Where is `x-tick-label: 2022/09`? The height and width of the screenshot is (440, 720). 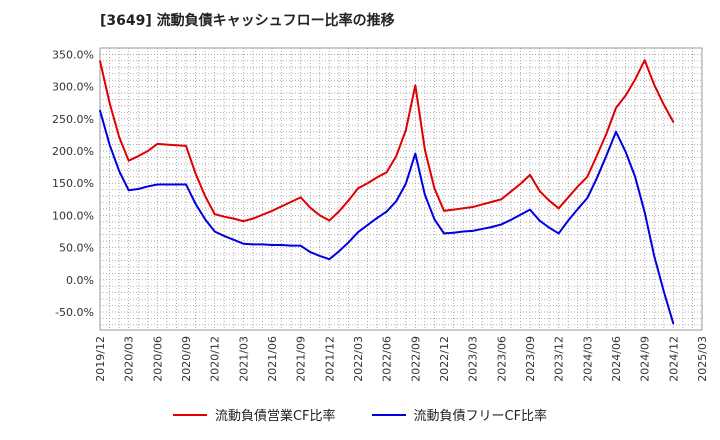
x-tick-label: 2022/09 is located at coordinates (415, 359).